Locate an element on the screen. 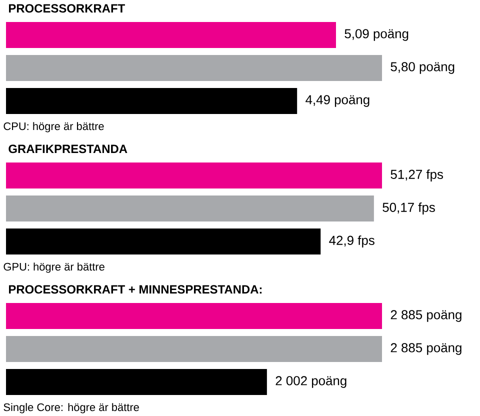 This screenshot has height=416, width=480. data-label: 2 002 poäng is located at coordinates (311, 382).